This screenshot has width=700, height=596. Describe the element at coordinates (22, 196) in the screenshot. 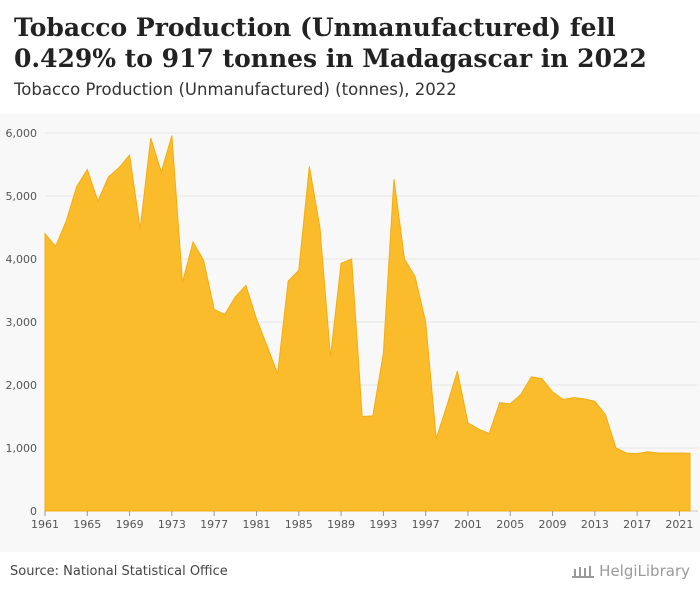

I see `y-tick-label: 5,000` at that location.